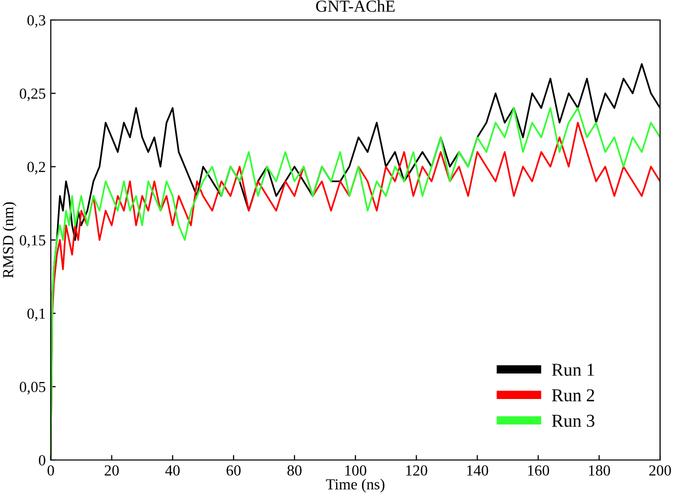  I want to click on y-tick-label: 0, so click(42, 460).